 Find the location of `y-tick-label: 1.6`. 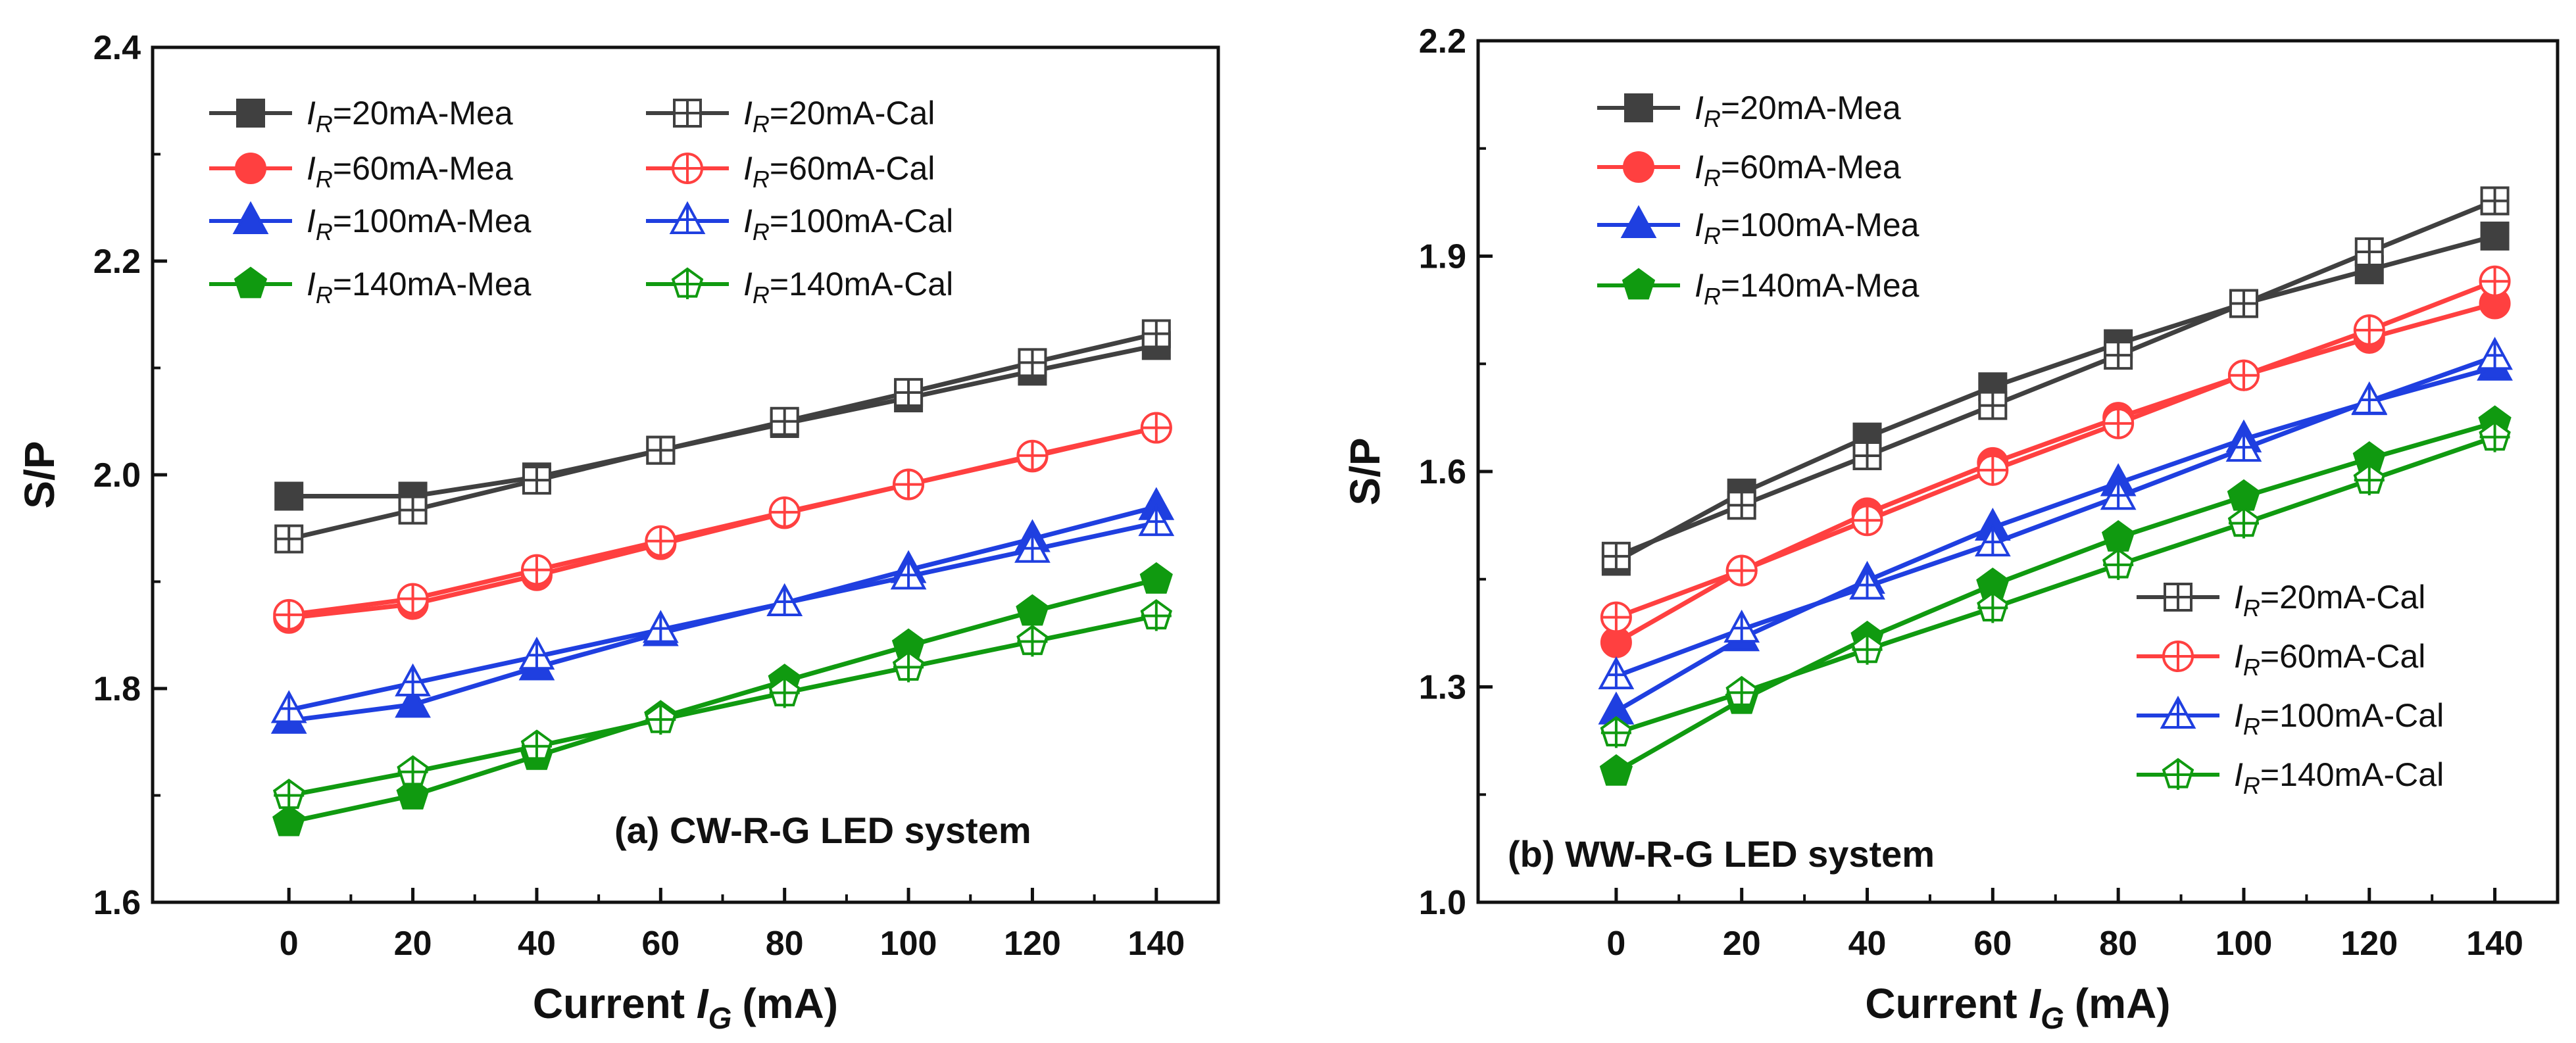

y-tick-label: 1.6 is located at coordinates (117, 903).